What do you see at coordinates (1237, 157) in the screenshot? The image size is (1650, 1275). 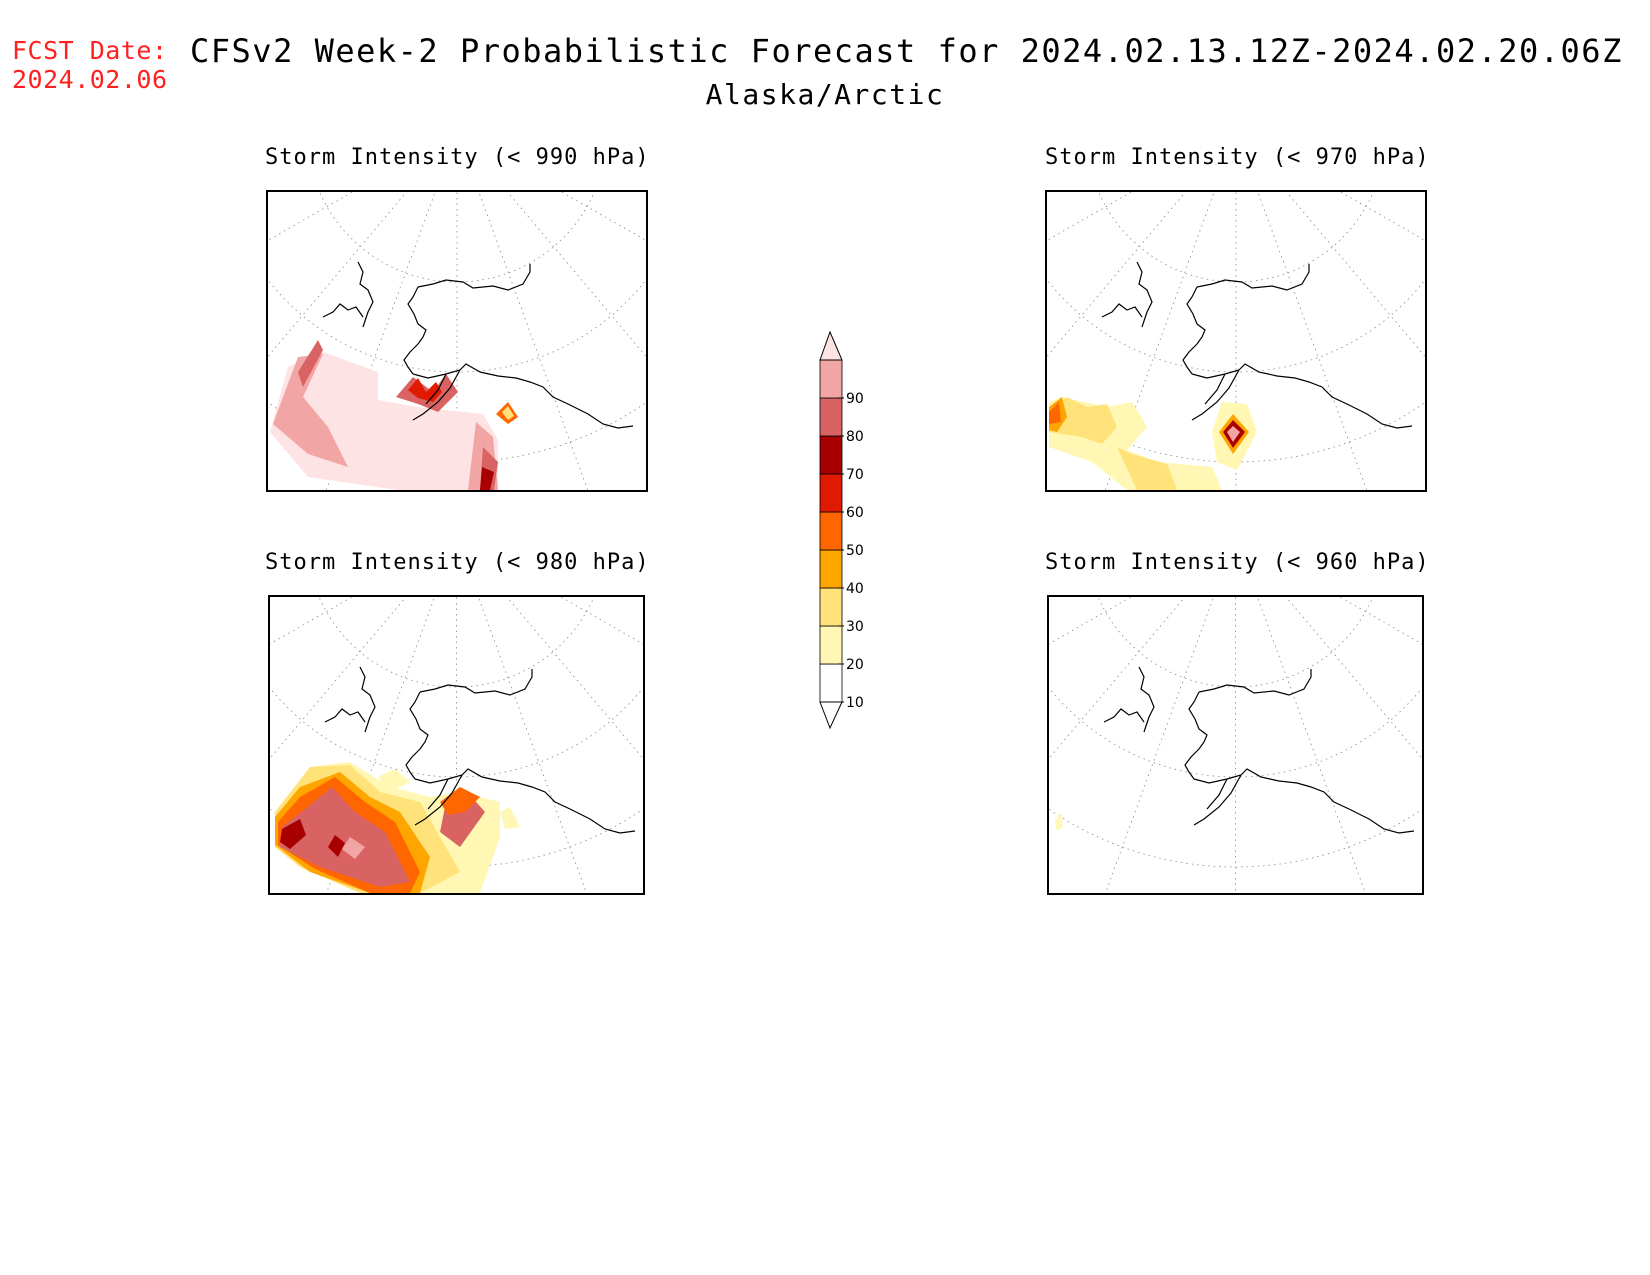 I see `panel-title-970: Storm Intensity (< 970 hPa)` at bounding box center [1237, 157].